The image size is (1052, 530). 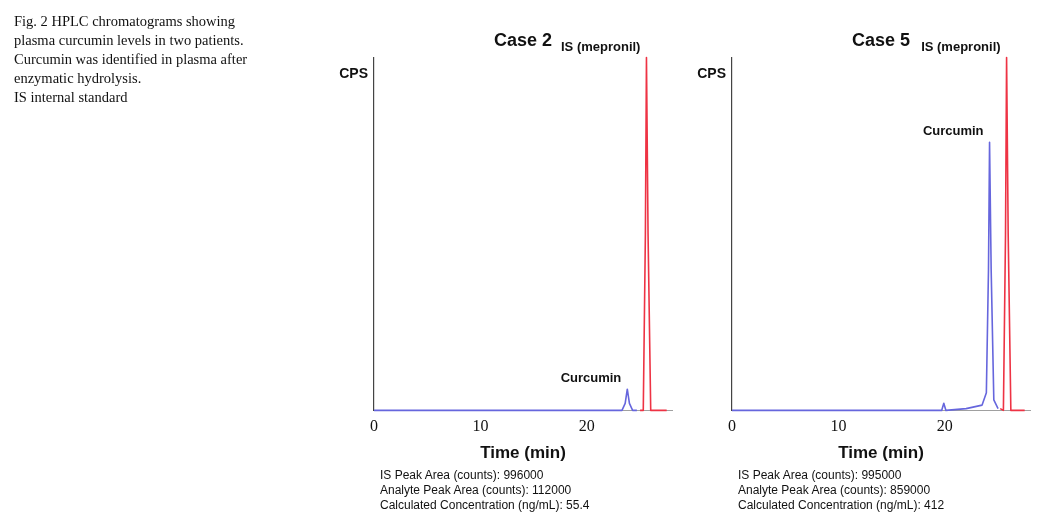 I want to click on chart-title: Case 2, so click(x=523, y=39).